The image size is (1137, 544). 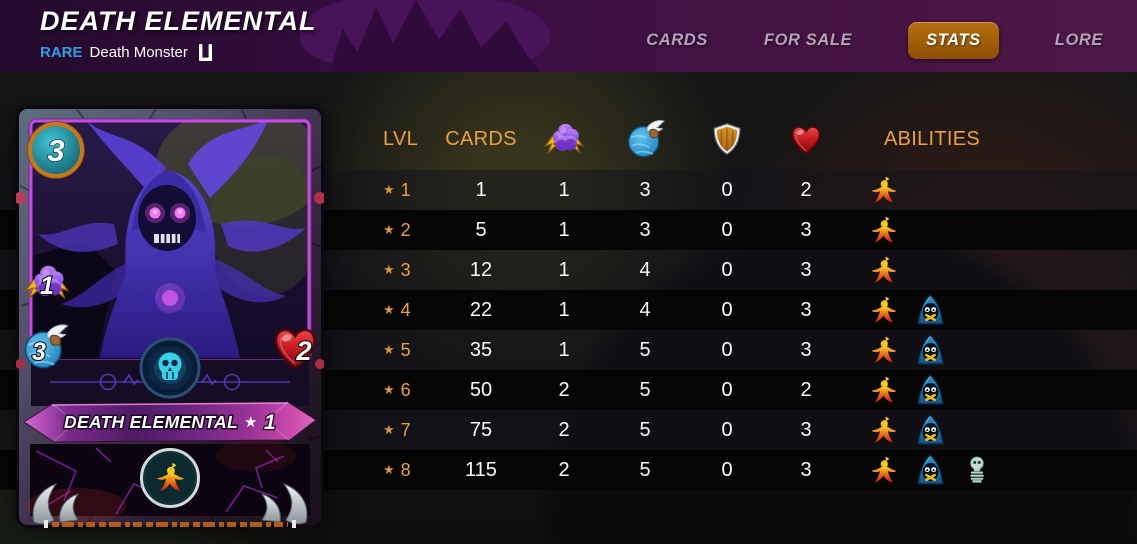 I want to click on magic-attack-icon, so click(x=564, y=139).